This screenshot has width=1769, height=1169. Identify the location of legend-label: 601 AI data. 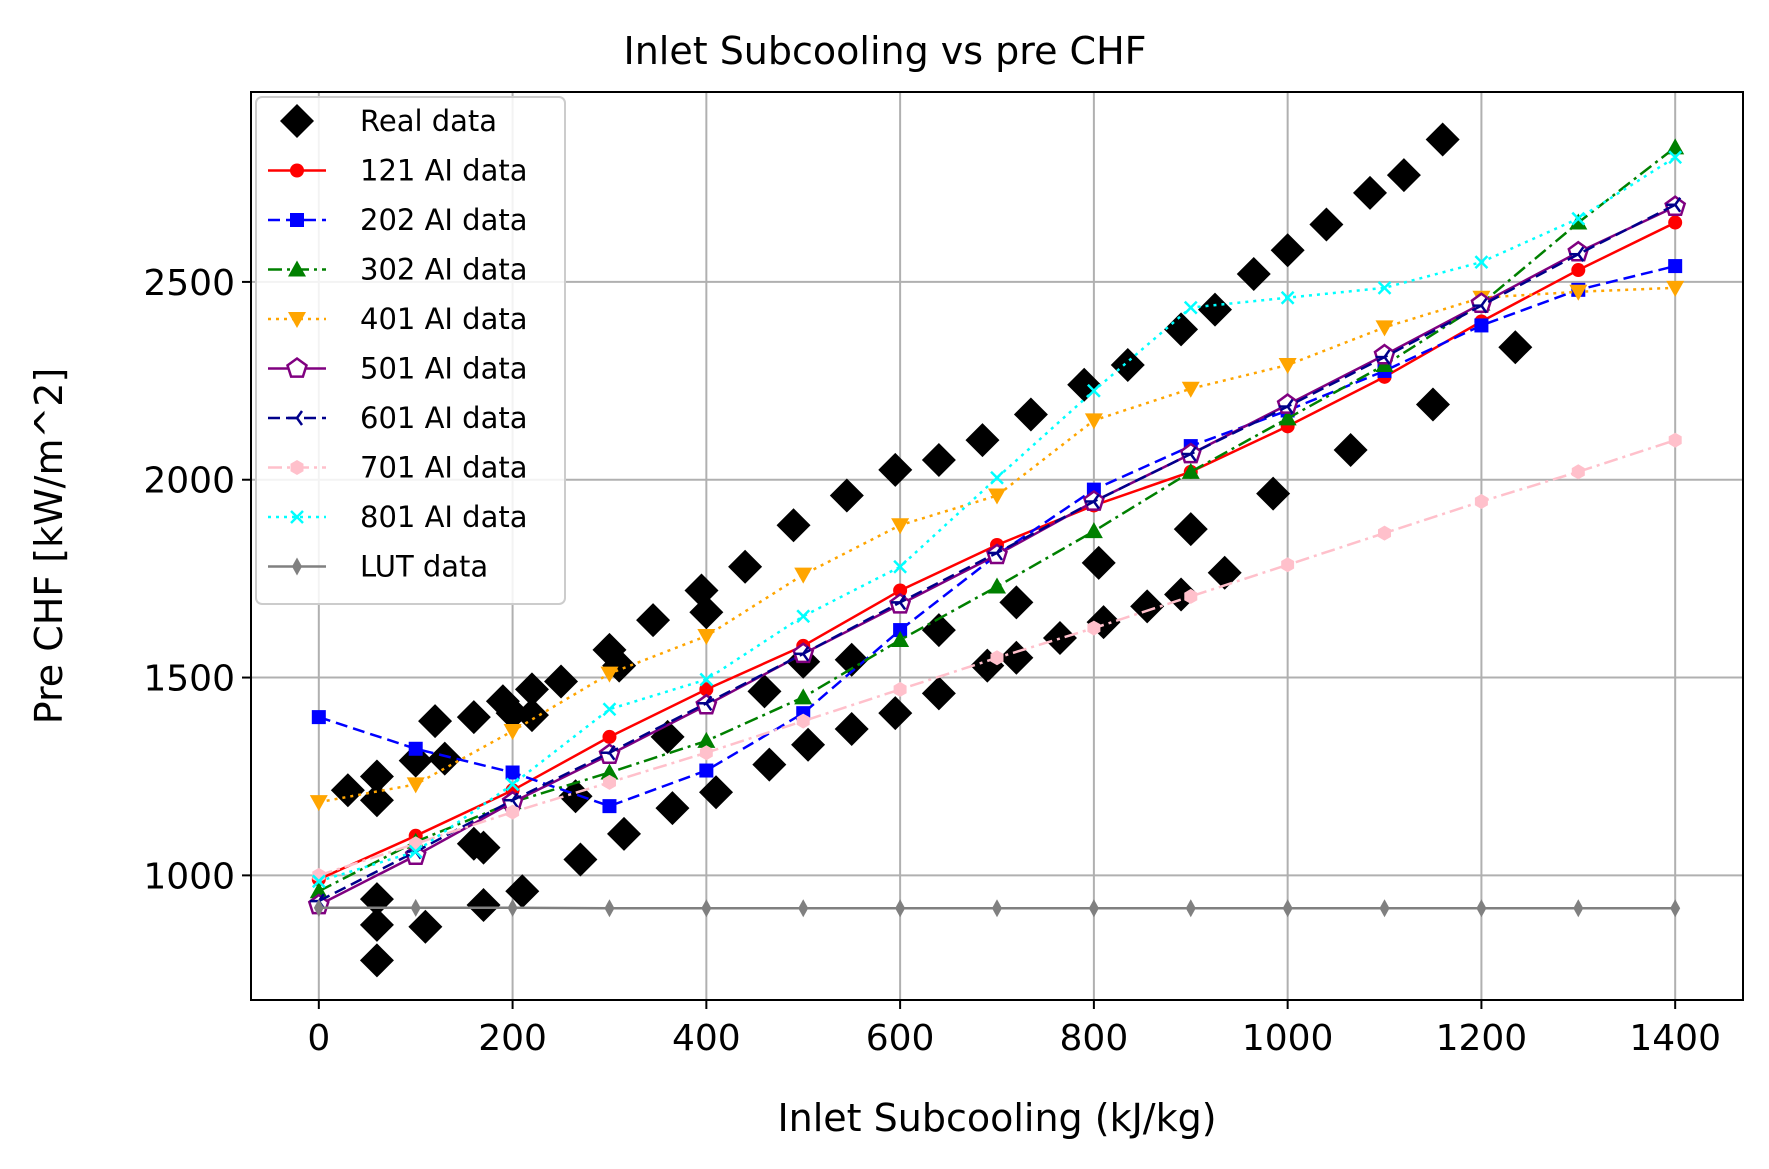
(444, 418).